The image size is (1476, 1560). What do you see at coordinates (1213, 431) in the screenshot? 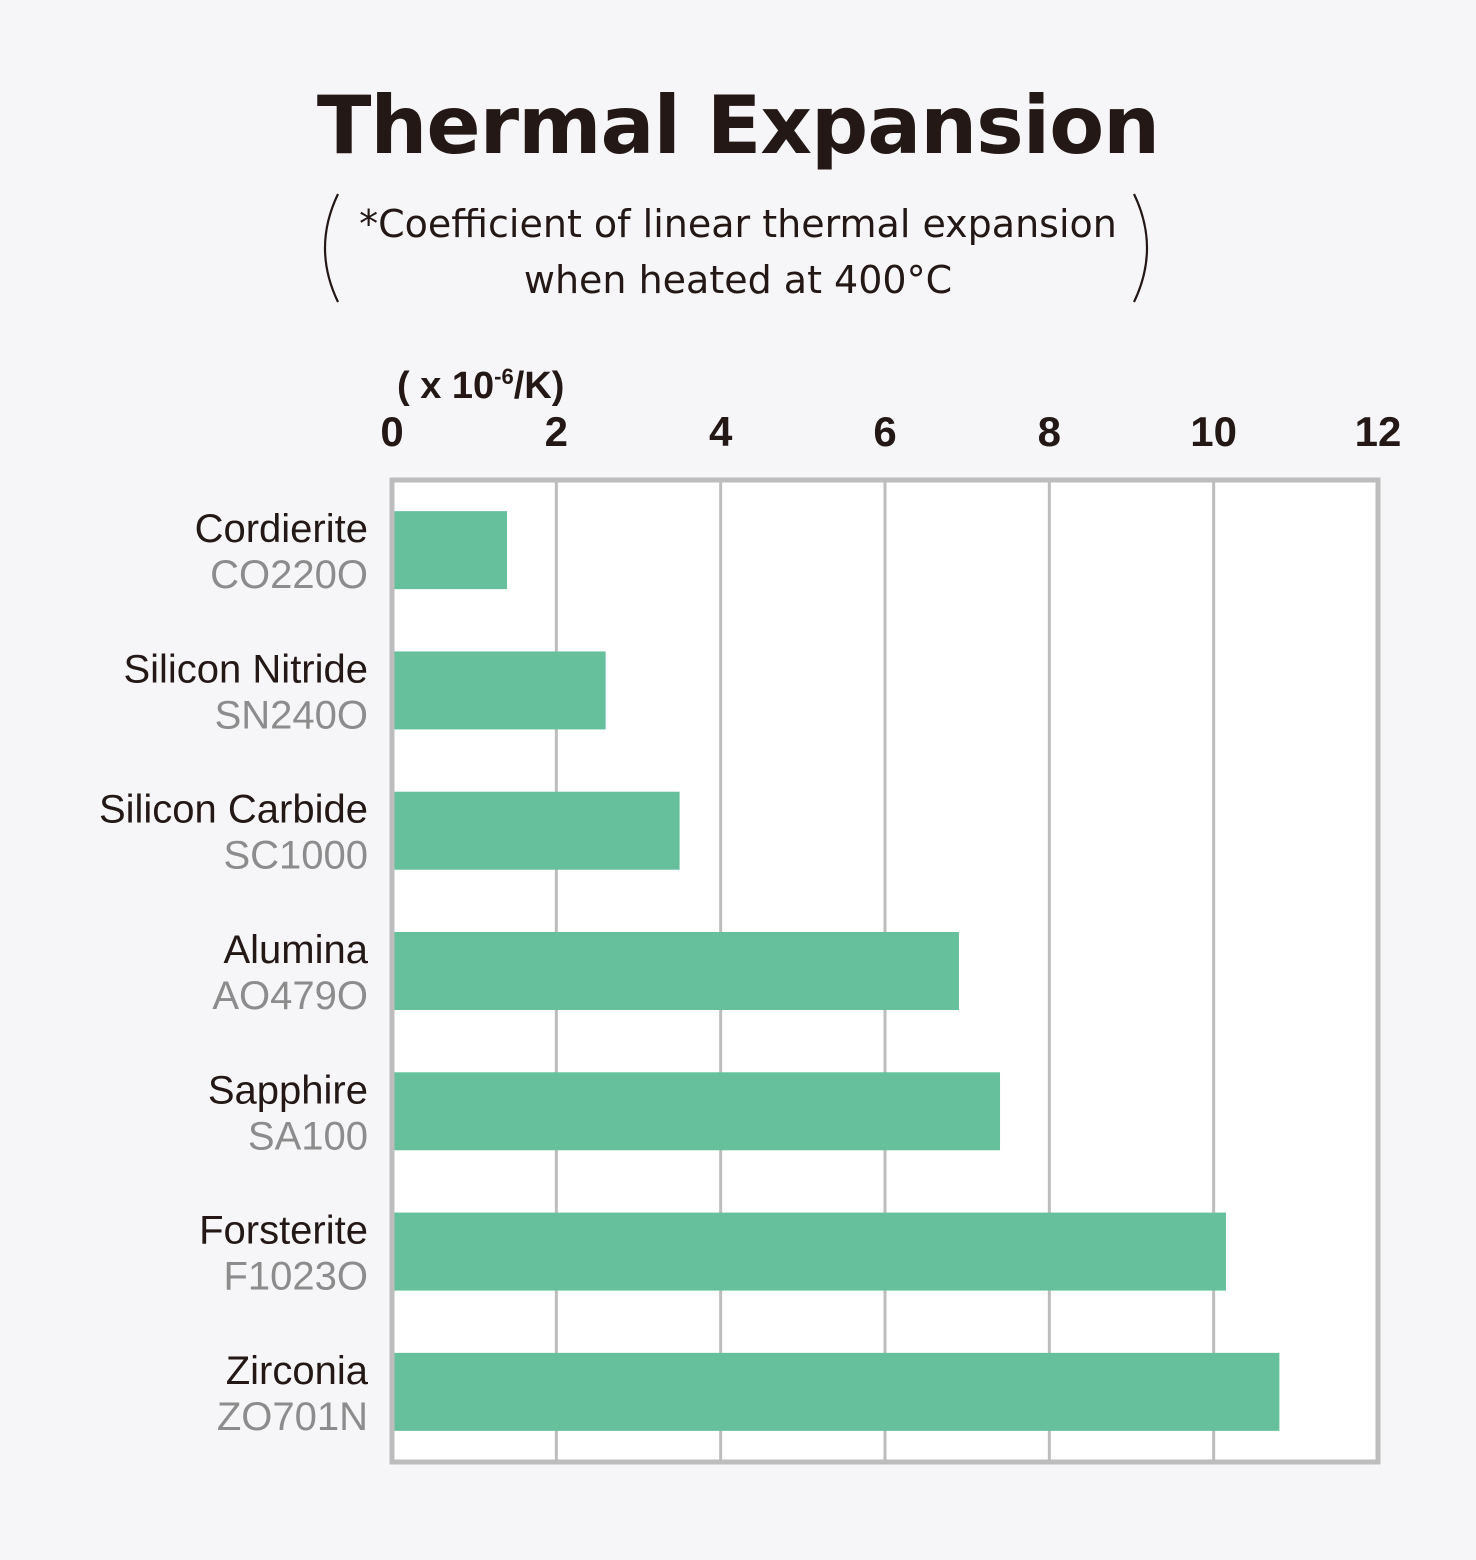
I see `x-tick-label: 10` at bounding box center [1213, 431].